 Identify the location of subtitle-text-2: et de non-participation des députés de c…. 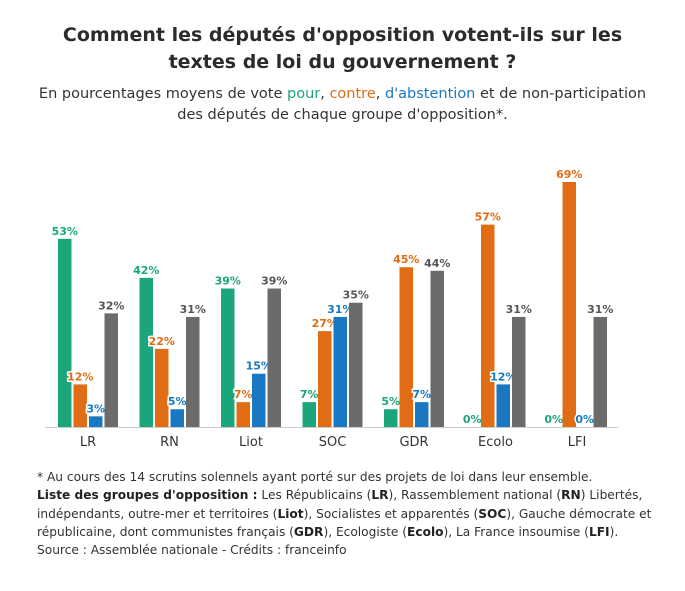
(412, 104).